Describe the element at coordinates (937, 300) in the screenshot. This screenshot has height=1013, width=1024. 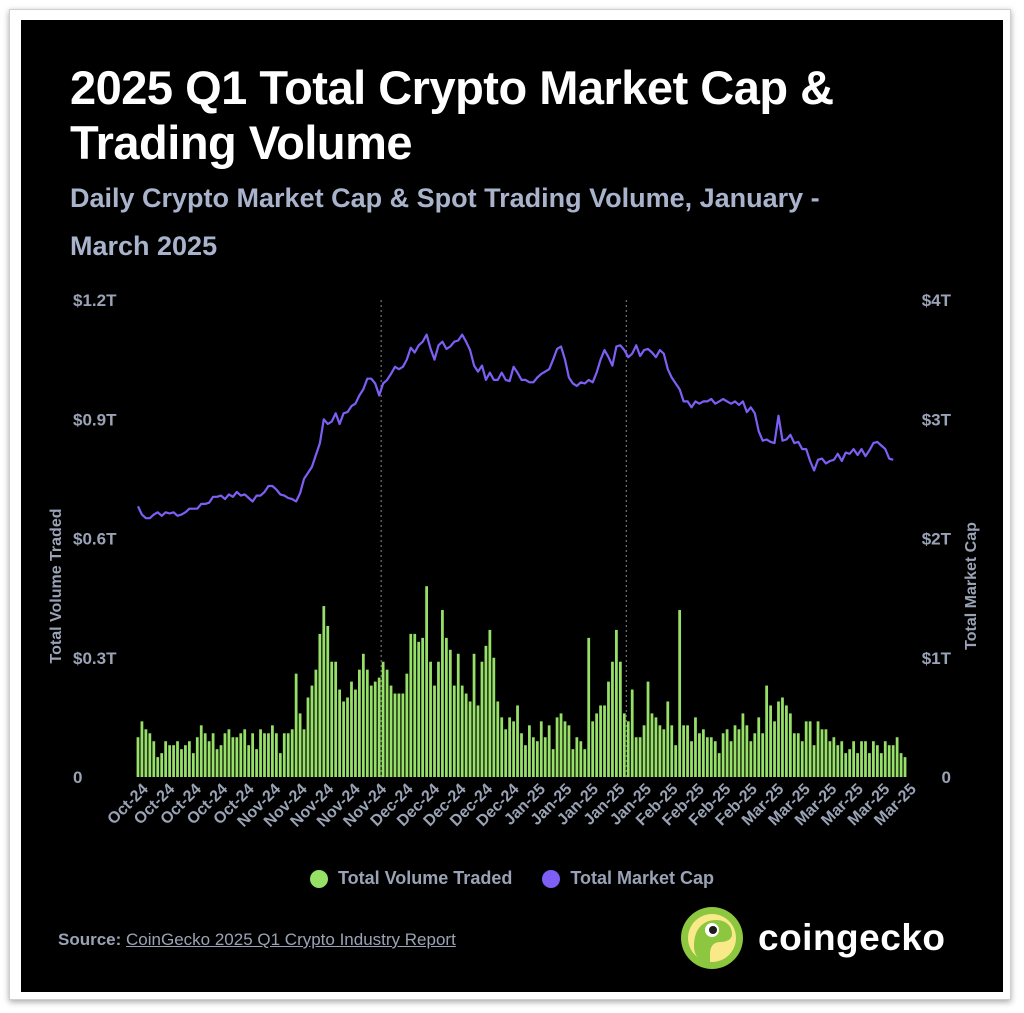
I see `right-tick-label: $4T` at that location.